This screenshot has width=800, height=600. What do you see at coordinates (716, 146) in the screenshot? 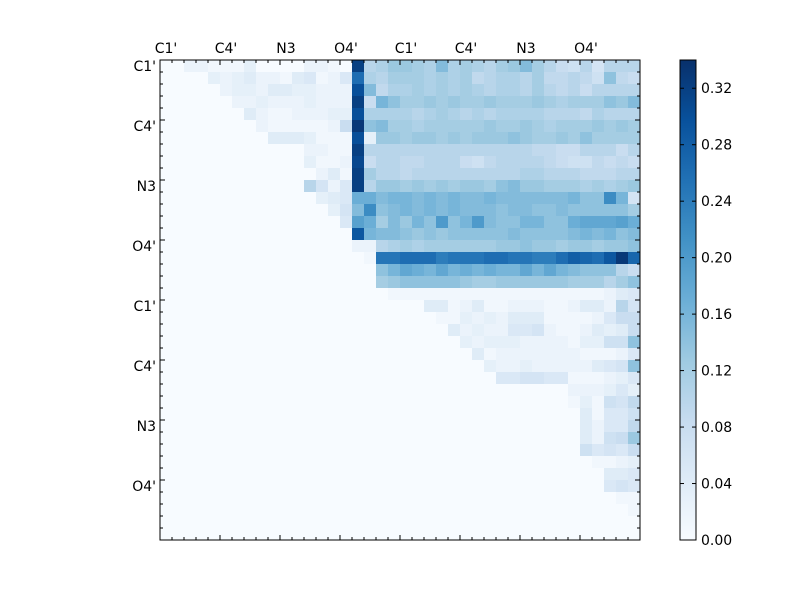
I see `colorbar-tick-label: 0.28` at bounding box center [716, 146].